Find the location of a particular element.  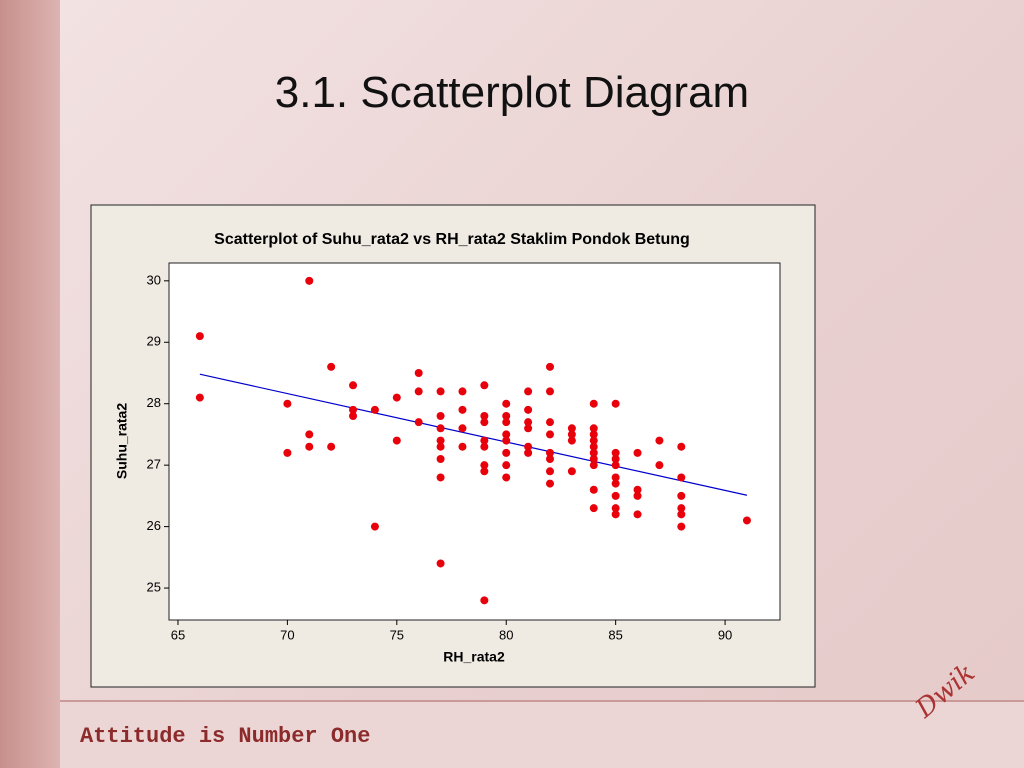

x-tick-label: 90 is located at coordinates (725, 634).